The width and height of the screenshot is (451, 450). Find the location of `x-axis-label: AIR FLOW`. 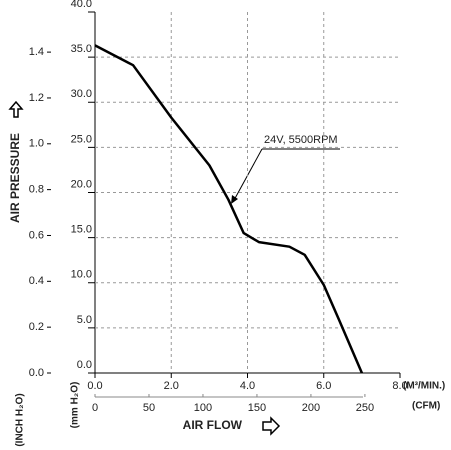

x-axis-label: AIR FLOW is located at coordinates (213, 425).